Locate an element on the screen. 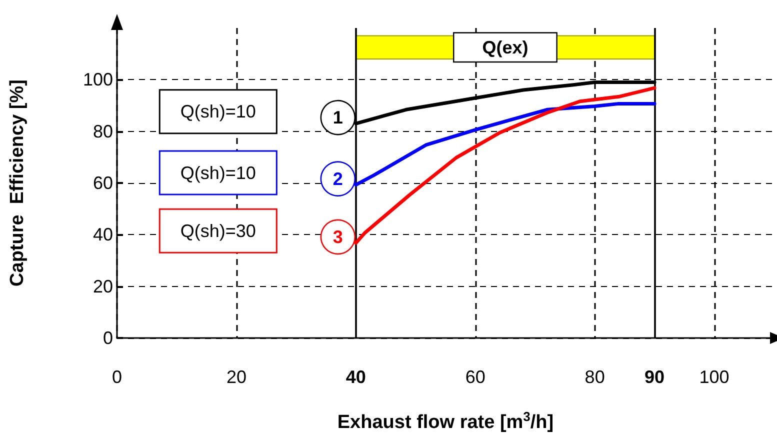 This screenshot has width=777, height=448. x-tick-label: 80 is located at coordinates (594, 377).